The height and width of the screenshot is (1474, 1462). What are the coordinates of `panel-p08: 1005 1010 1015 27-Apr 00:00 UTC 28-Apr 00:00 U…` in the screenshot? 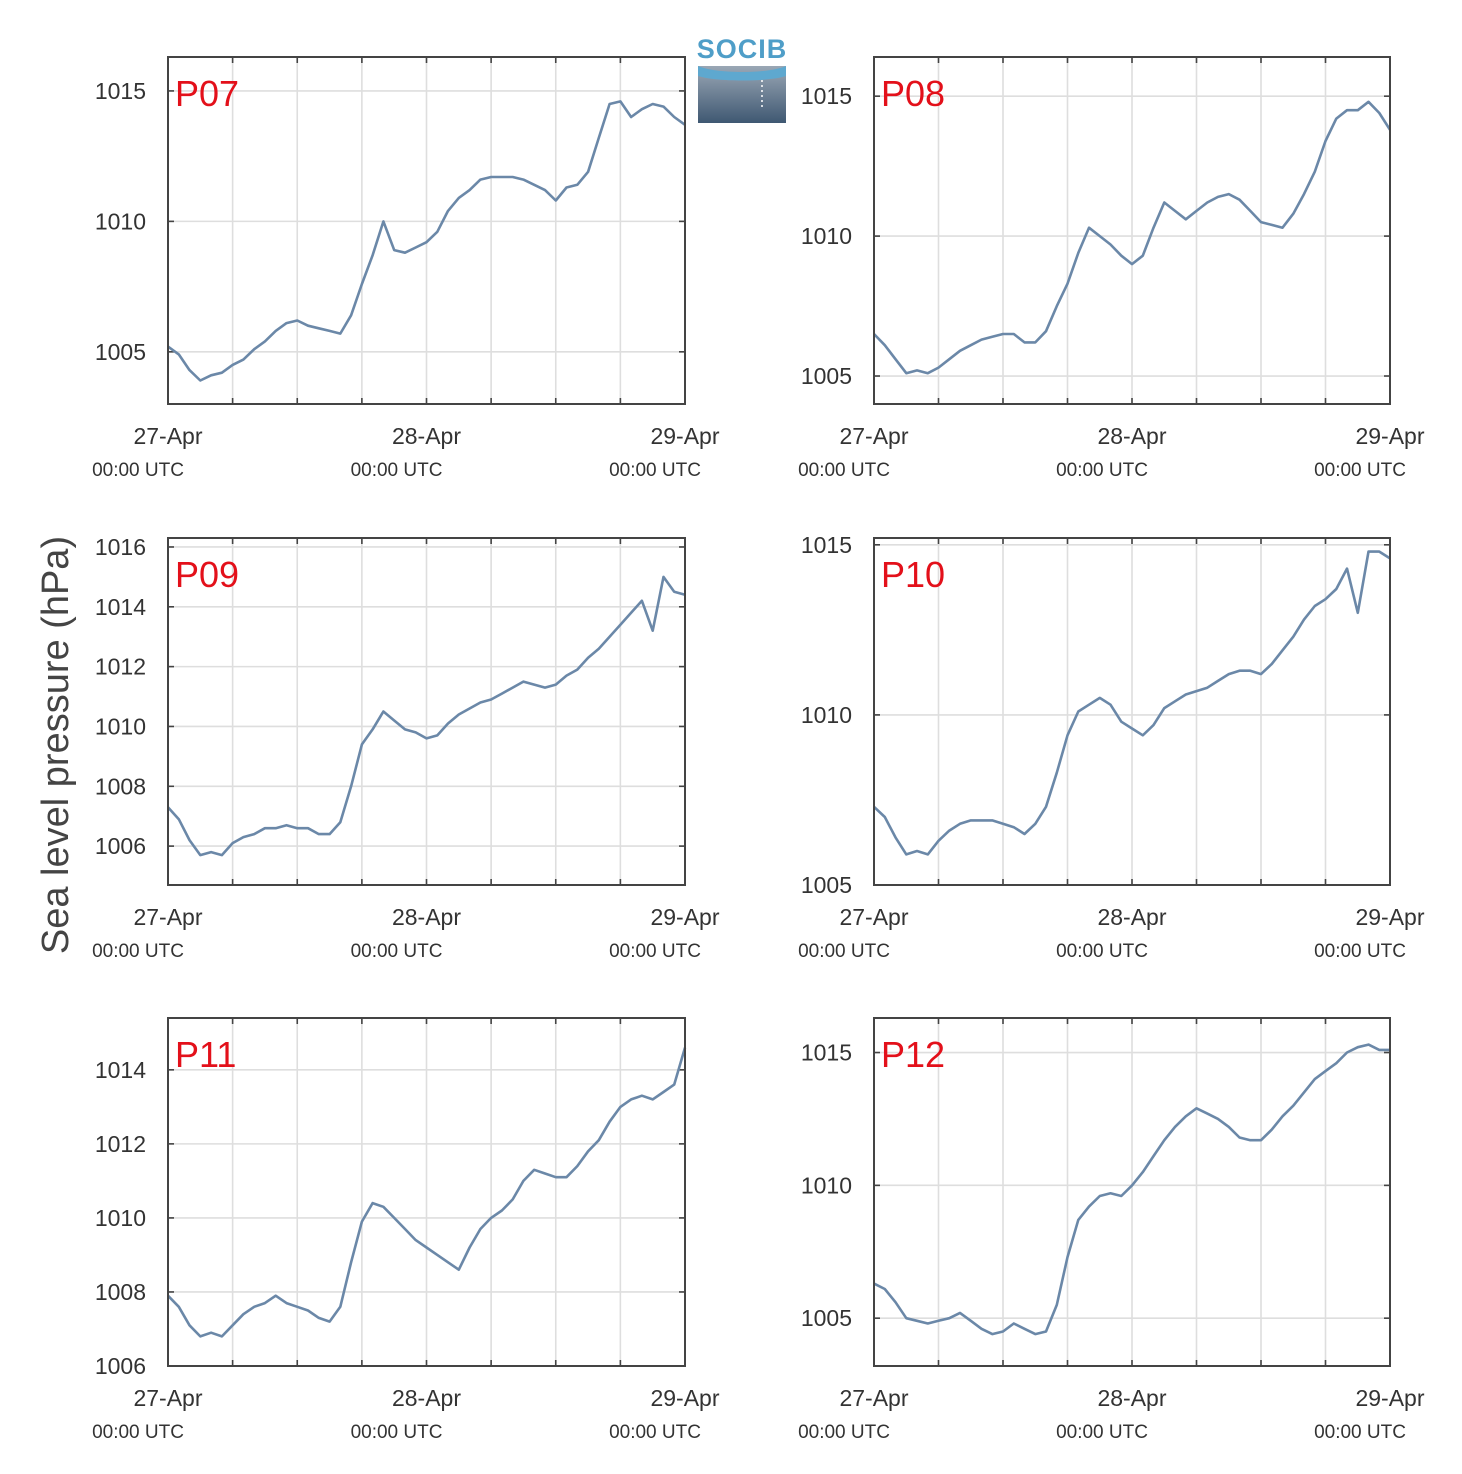 It's located at (1111, 268).